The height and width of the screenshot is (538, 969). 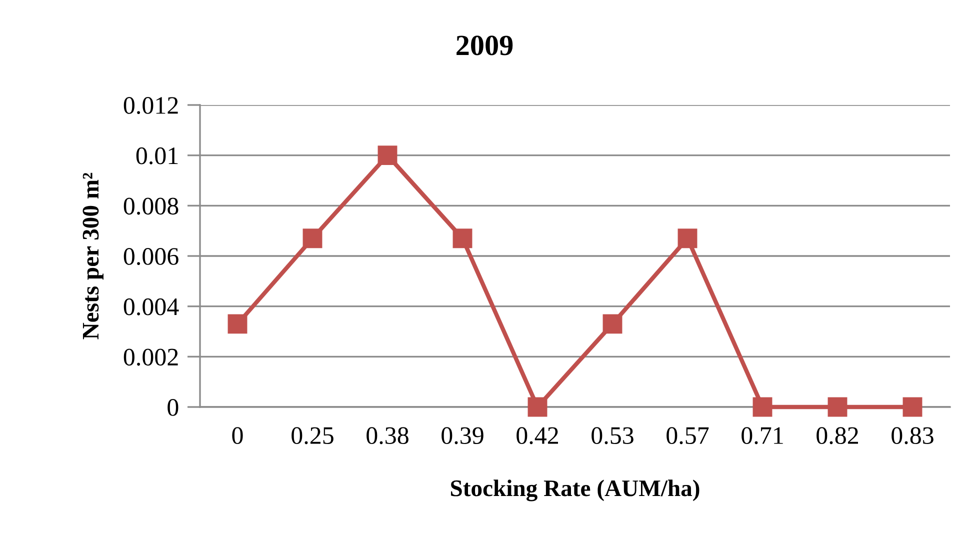 What do you see at coordinates (687, 435) in the screenshot?
I see `x-tick-label: 0.57` at bounding box center [687, 435].